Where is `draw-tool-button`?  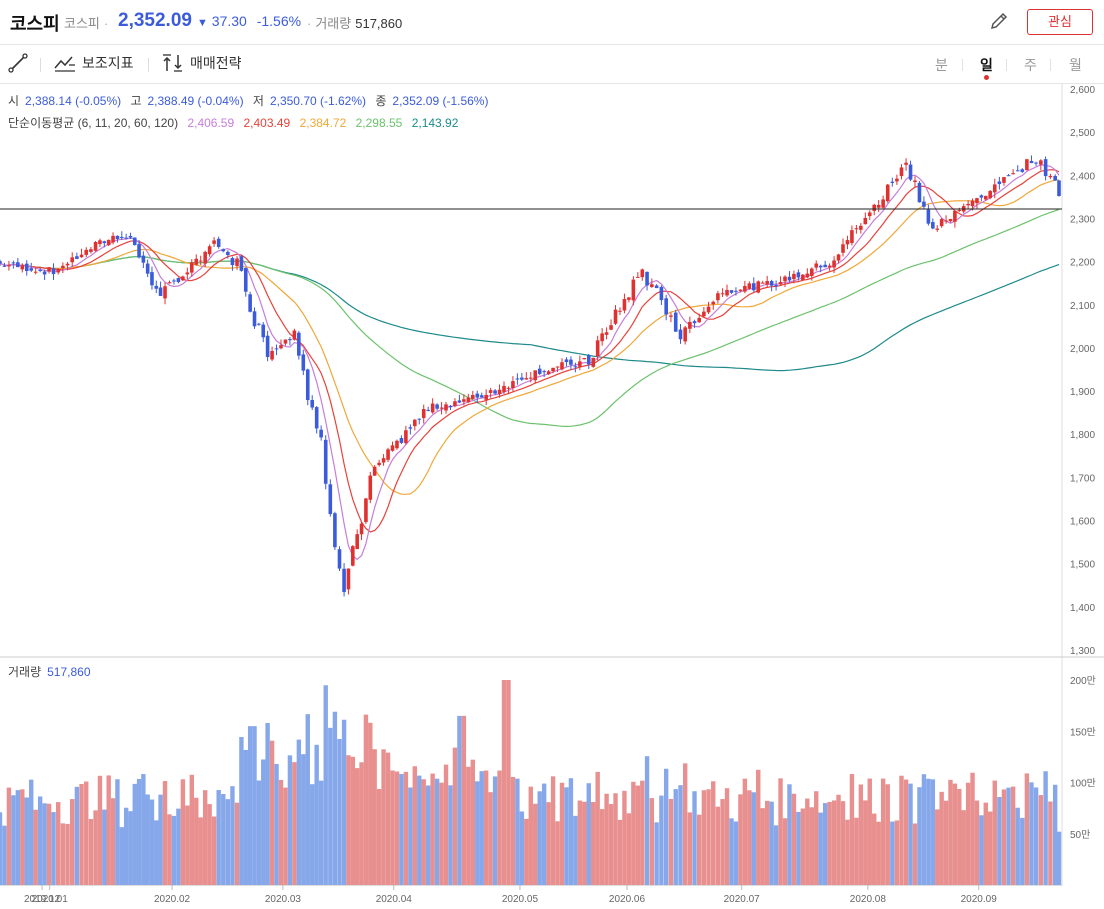 draw-tool-button is located at coordinates (18, 63).